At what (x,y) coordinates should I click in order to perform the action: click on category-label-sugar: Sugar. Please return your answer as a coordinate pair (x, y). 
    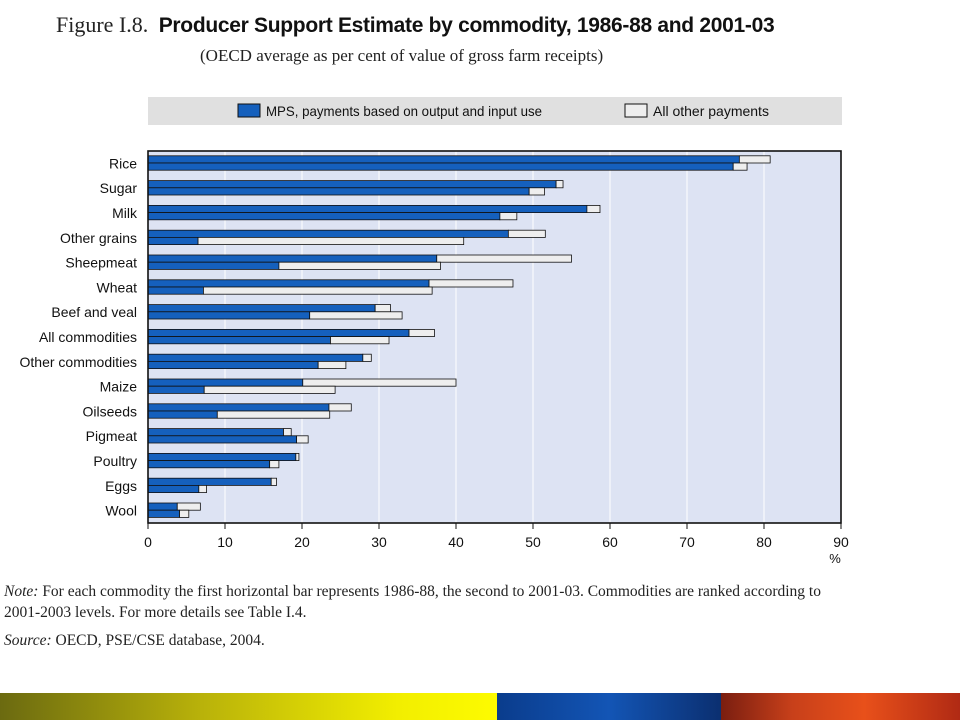
    Looking at the image, I should click on (119, 188).